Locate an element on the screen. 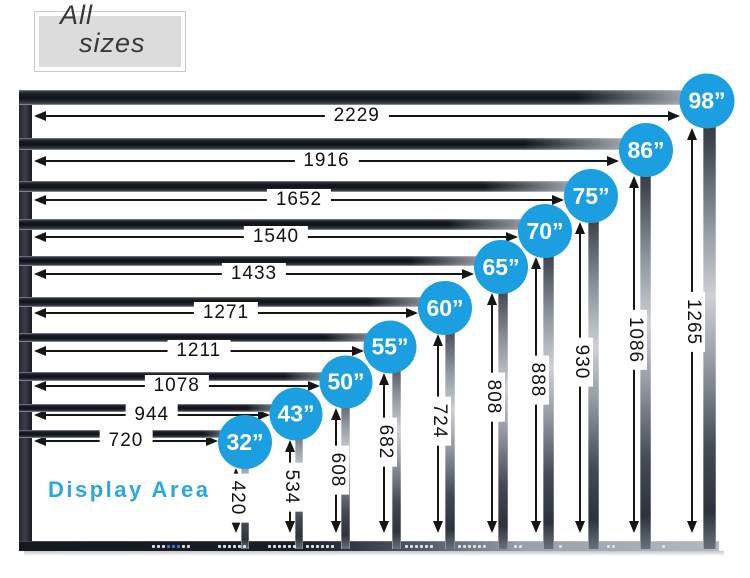  size-badge-60: 60” is located at coordinates (445, 308).